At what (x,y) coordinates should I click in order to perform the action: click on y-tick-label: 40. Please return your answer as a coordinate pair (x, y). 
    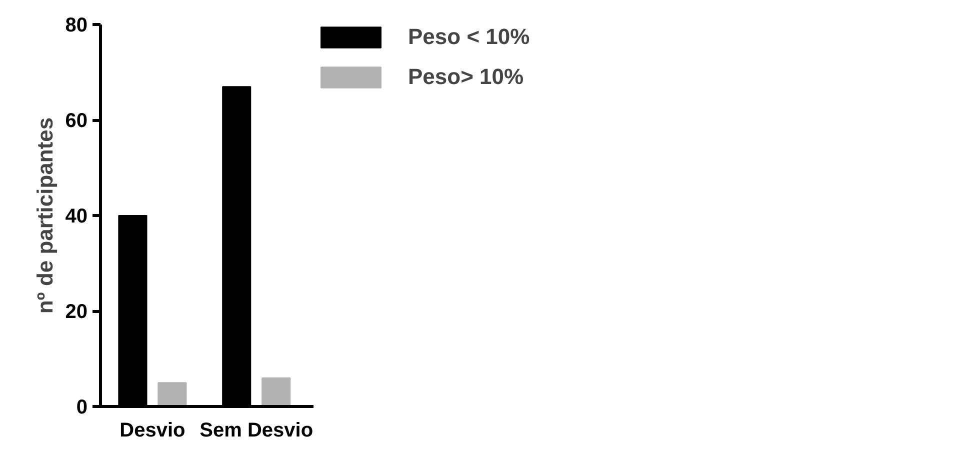
    Looking at the image, I should click on (76, 217).